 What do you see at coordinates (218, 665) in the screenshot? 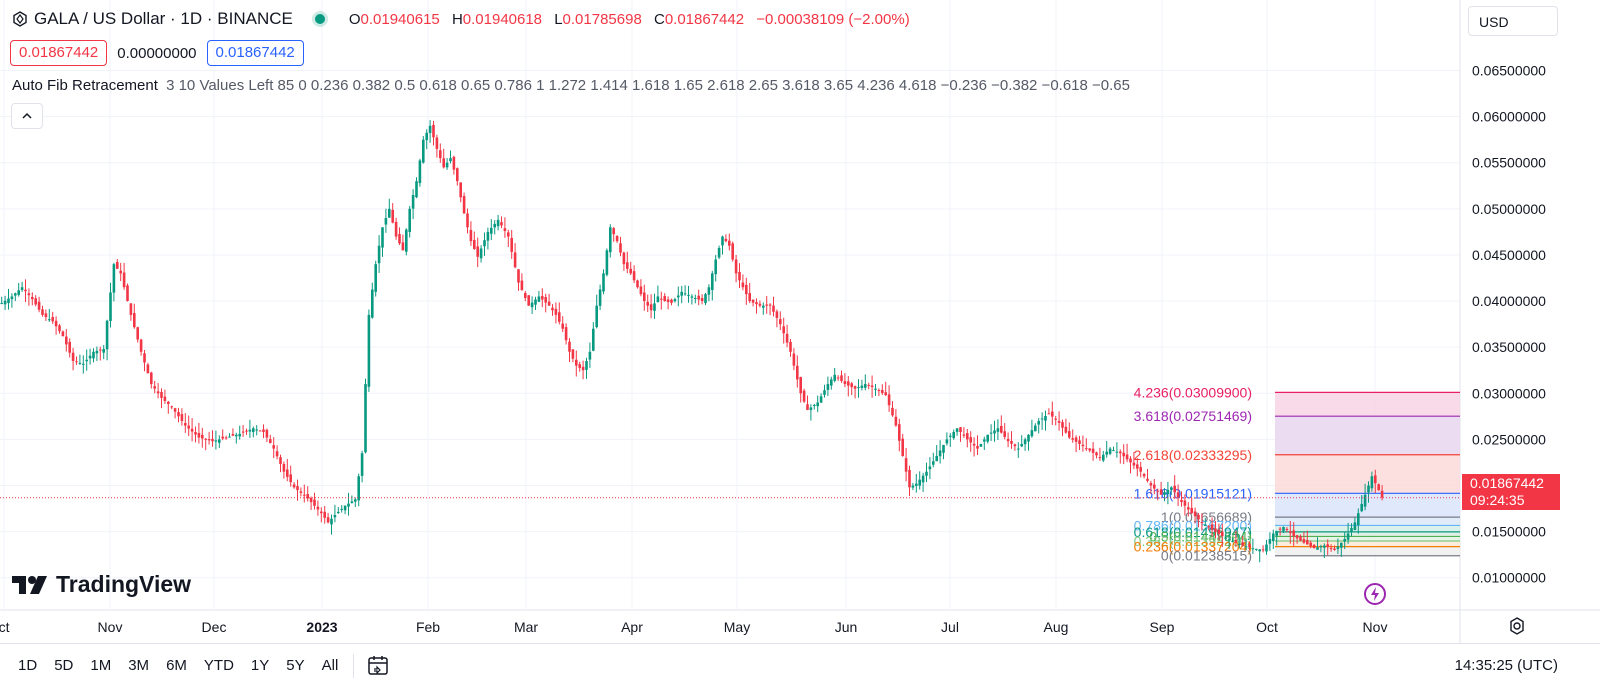
I see `period-ytd: YTD` at bounding box center [218, 665].